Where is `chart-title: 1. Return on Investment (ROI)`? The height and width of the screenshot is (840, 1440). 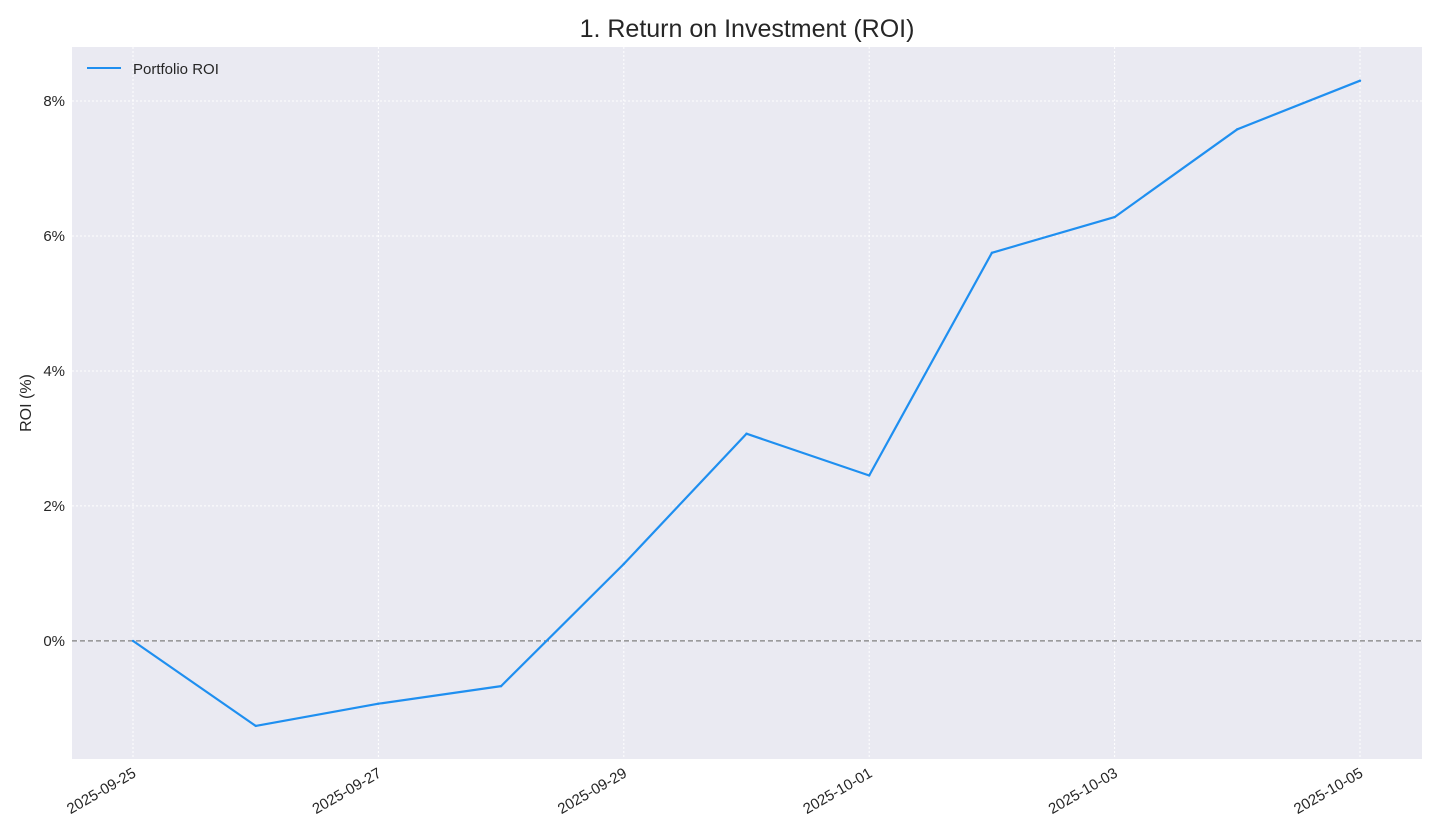 chart-title: 1. Return on Investment (ROI) is located at coordinates (747, 29).